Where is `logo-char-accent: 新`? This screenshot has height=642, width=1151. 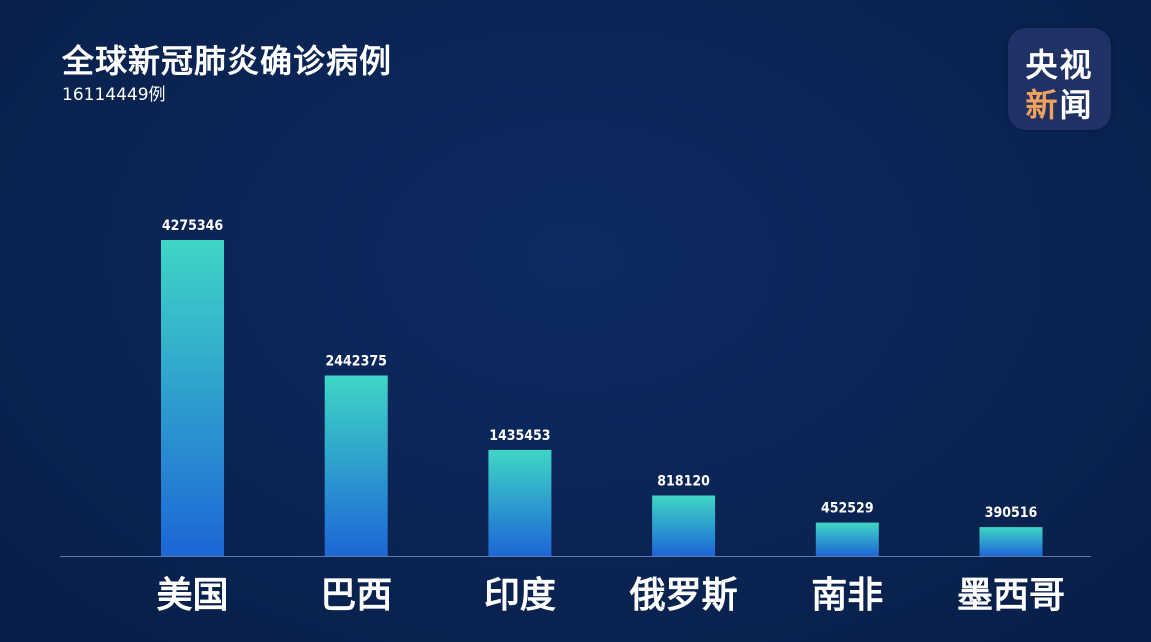 logo-char-accent: 新 is located at coordinates (1042, 105).